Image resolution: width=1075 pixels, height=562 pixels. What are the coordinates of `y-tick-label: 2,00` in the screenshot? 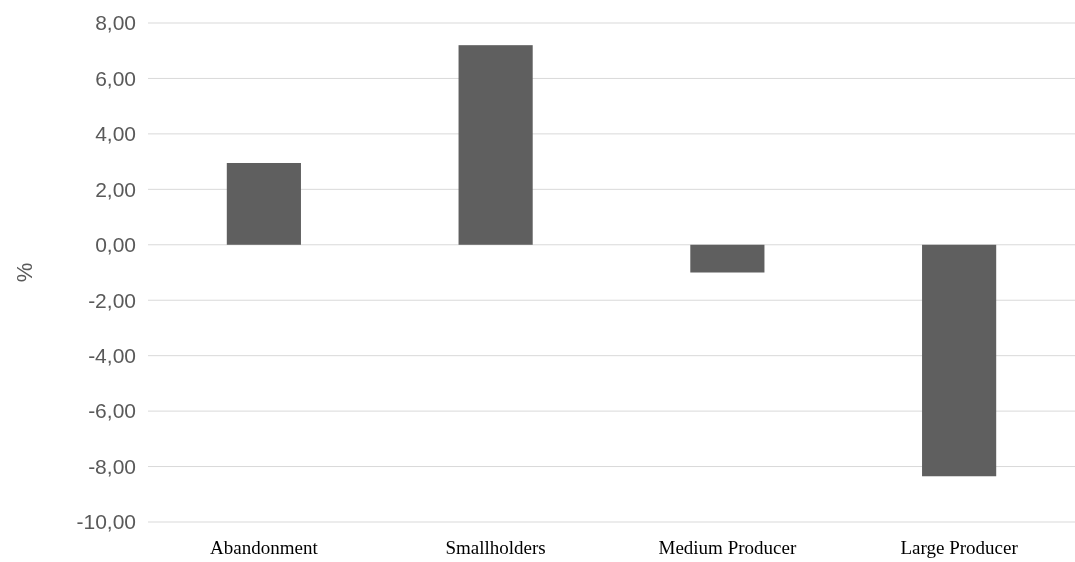 It's located at (115, 189).